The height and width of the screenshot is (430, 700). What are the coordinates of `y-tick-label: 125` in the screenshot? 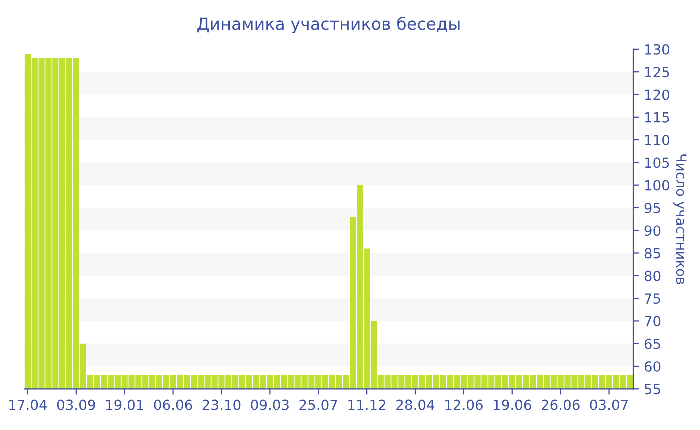 It's located at (657, 72).